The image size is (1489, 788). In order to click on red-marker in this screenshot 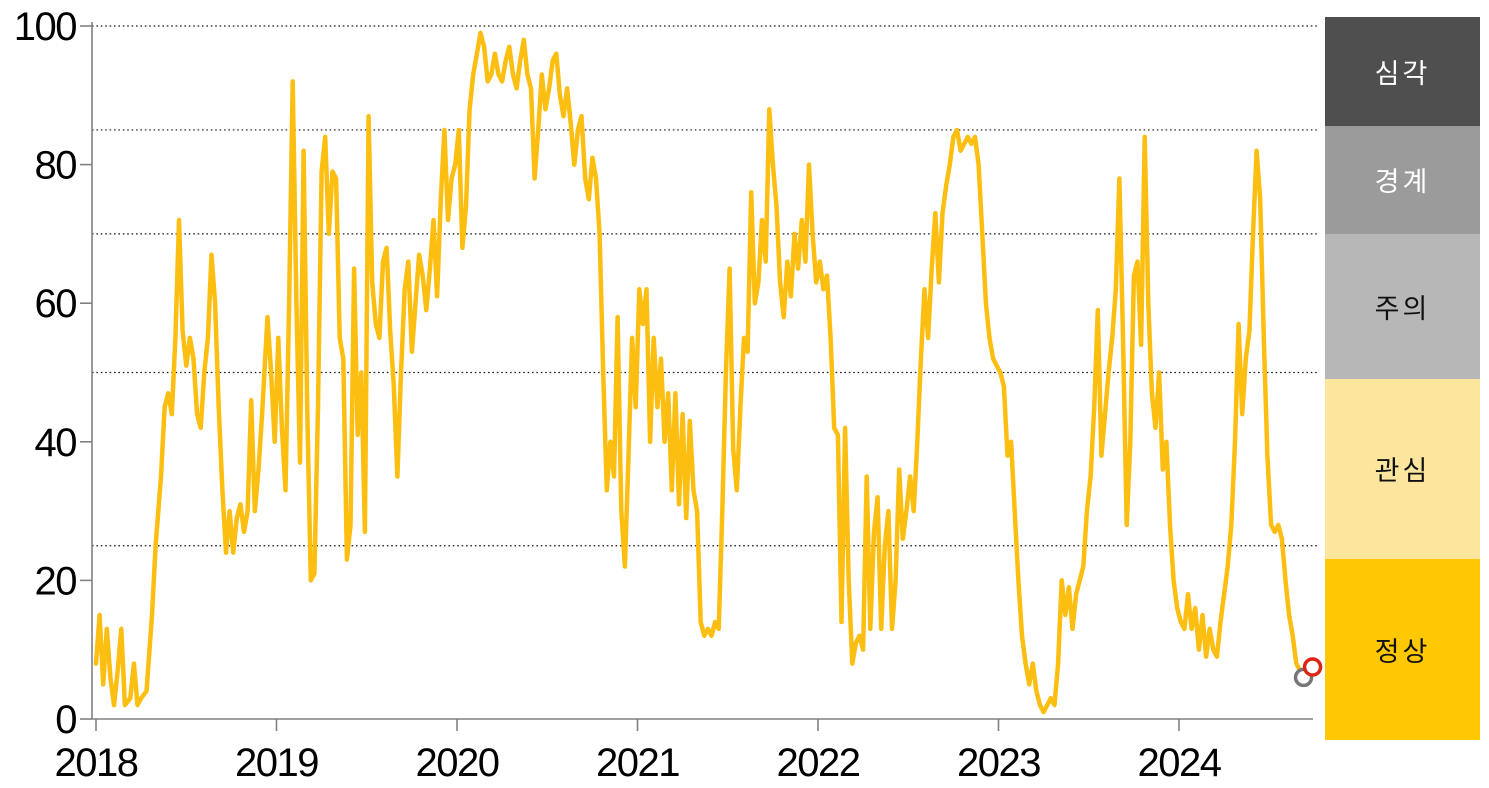, I will do `click(1312, 667)`.